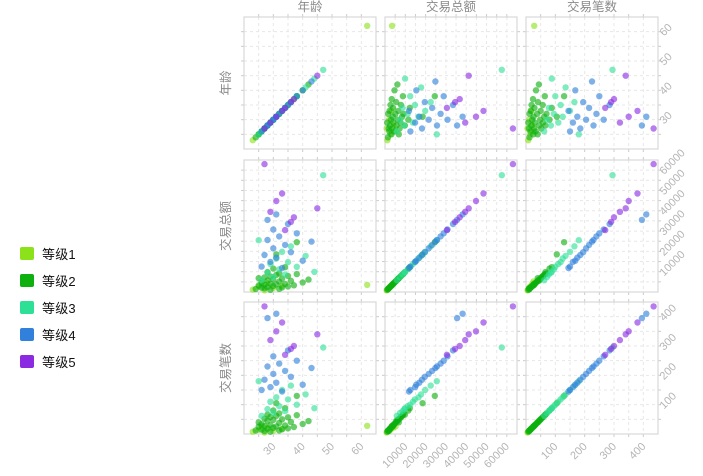 The image size is (703, 476). I want to click on x-tick-label-age-30: 30, so click(269, 449).